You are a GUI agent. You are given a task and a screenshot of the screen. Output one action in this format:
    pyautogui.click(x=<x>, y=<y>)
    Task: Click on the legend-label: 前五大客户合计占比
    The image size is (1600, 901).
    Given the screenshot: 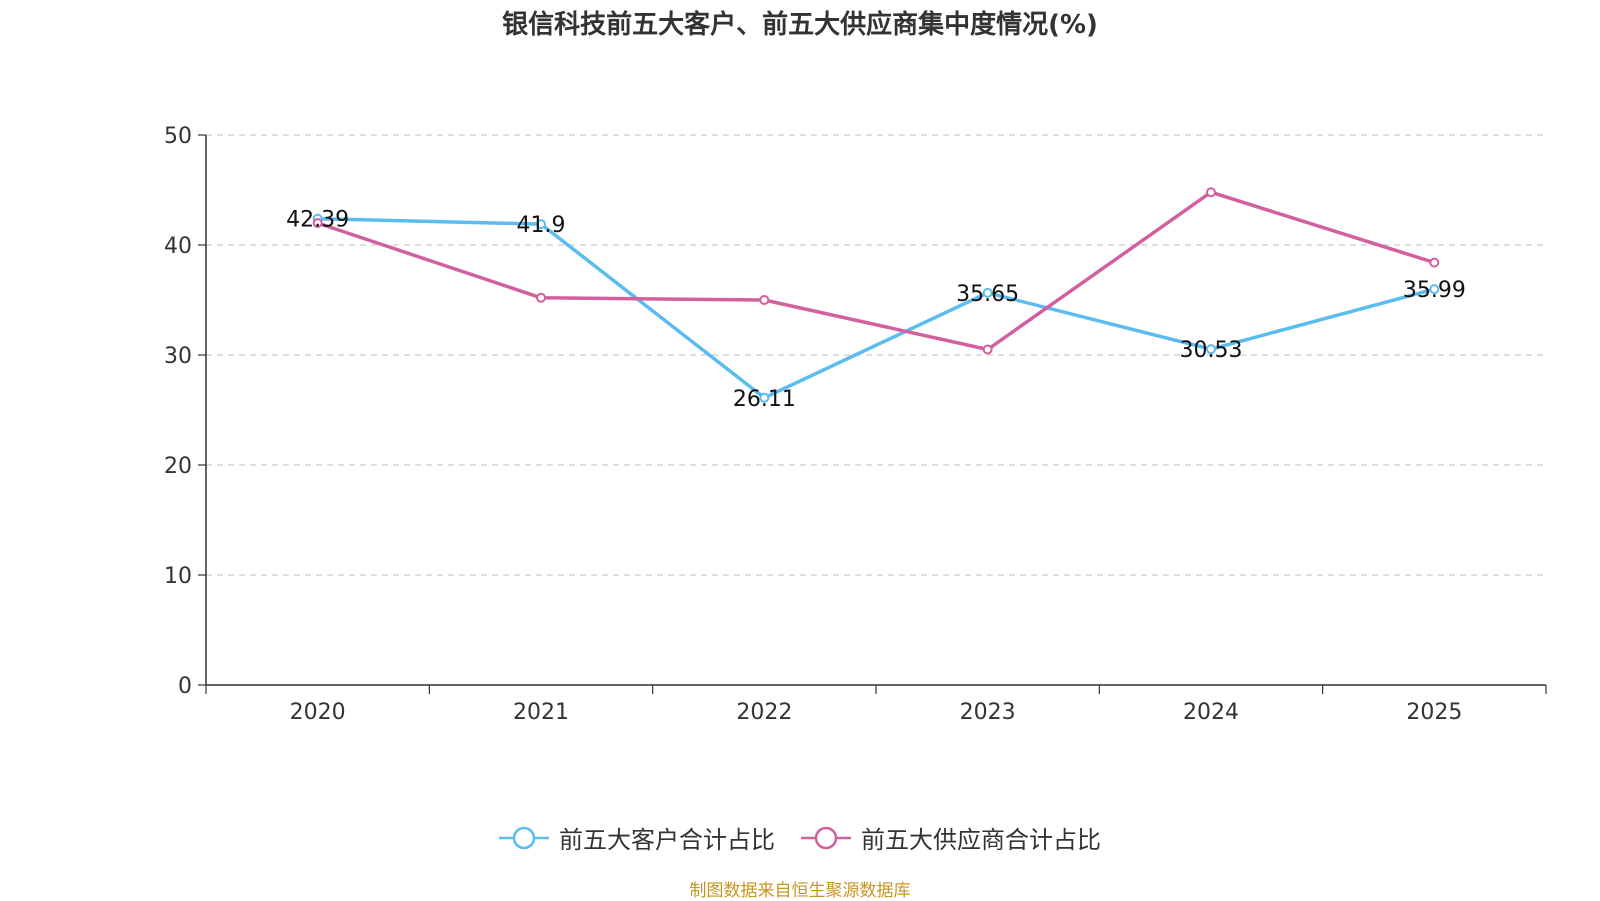 What is the action you would take?
    pyautogui.click(x=667, y=840)
    